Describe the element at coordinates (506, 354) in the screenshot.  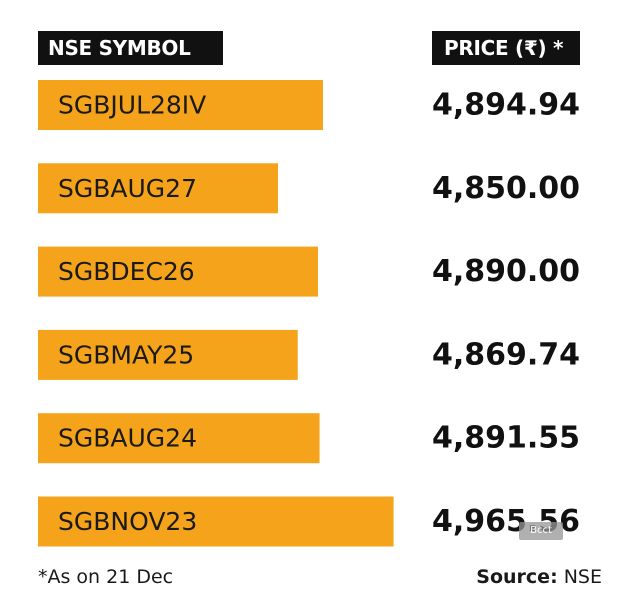
I see `price-value-label: 4,869.74` at that location.